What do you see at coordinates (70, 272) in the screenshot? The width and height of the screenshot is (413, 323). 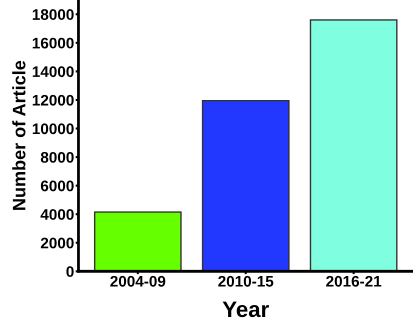 I see `y-tick-label: 0` at bounding box center [70, 272].